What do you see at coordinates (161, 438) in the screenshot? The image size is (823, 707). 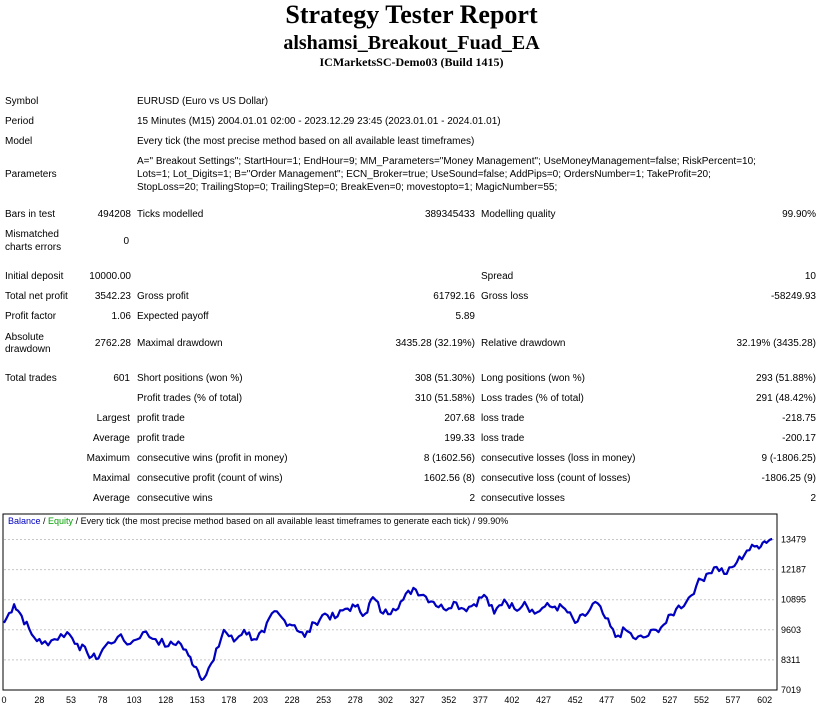 I see `average-profit-label: profit trade` at bounding box center [161, 438].